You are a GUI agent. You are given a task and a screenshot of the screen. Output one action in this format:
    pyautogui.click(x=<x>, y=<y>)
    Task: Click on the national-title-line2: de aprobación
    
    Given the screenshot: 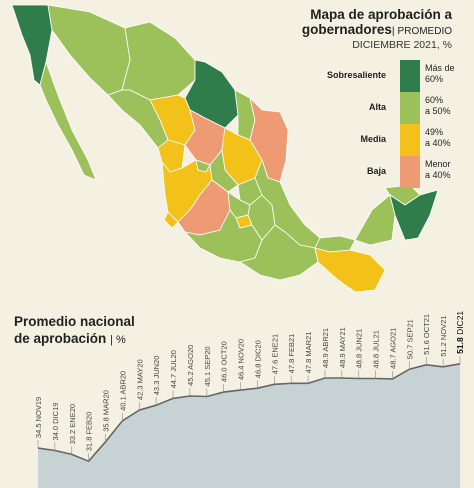 What is the action you would take?
    pyautogui.click(x=60, y=338)
    